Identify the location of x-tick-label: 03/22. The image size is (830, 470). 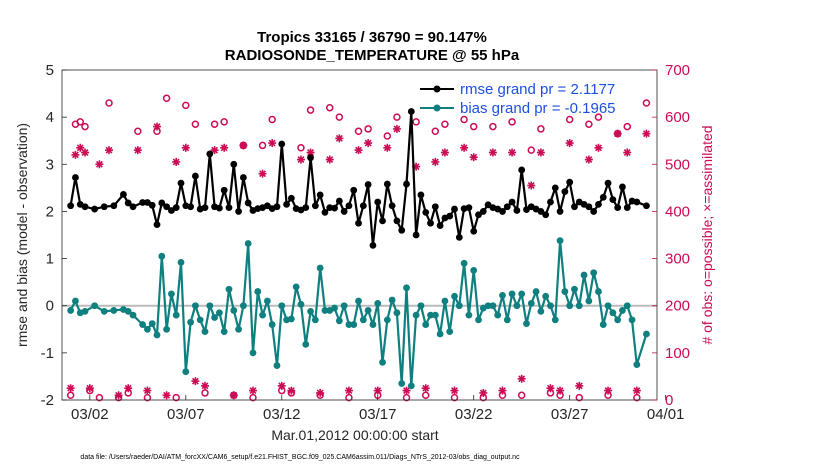
(474, 414).